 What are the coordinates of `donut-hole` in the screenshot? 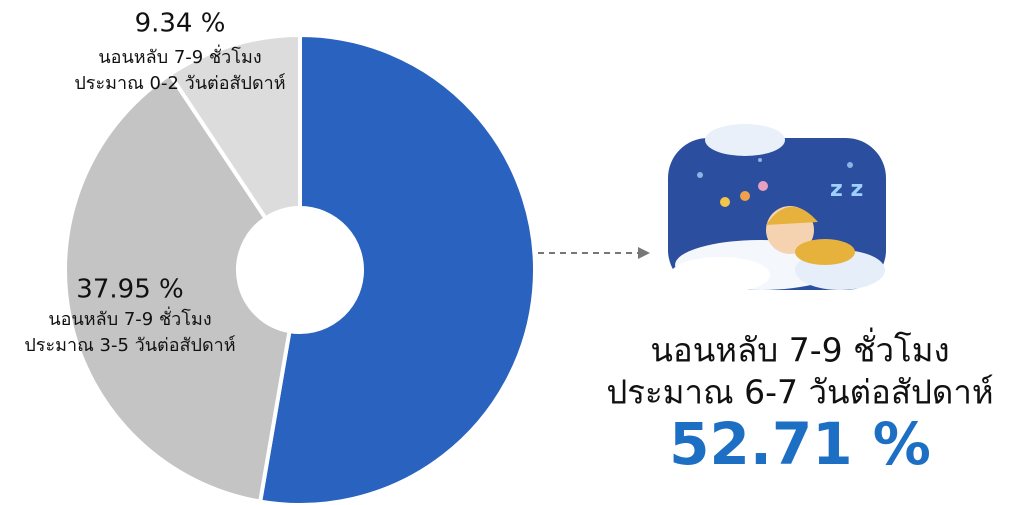 It's located at (300, 270).